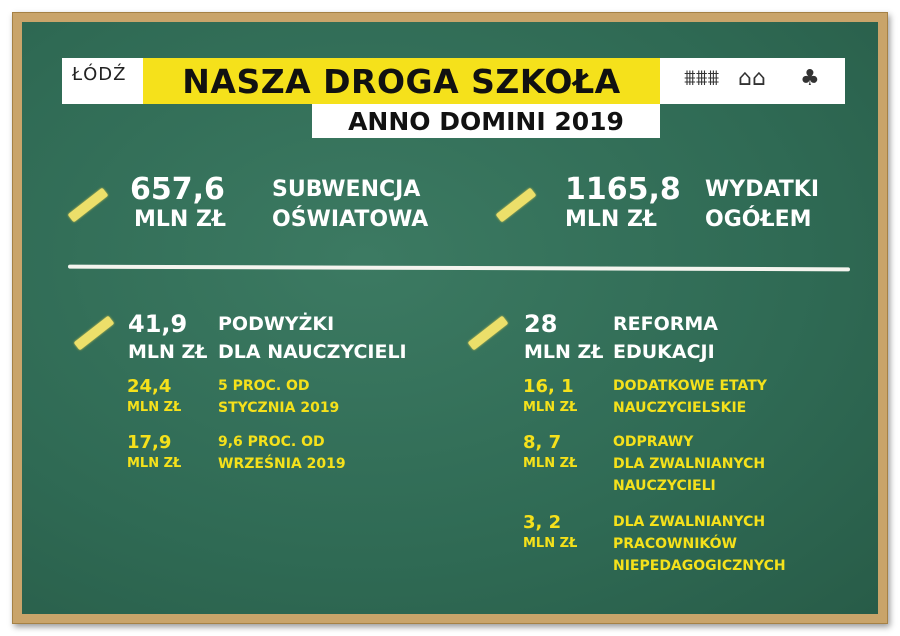 The image size is (900, 636). What do you see at coordinates (346, 189) in the screenshot?
I see `stat-label: SUBWENCJA` at bounding box center [346, 189].